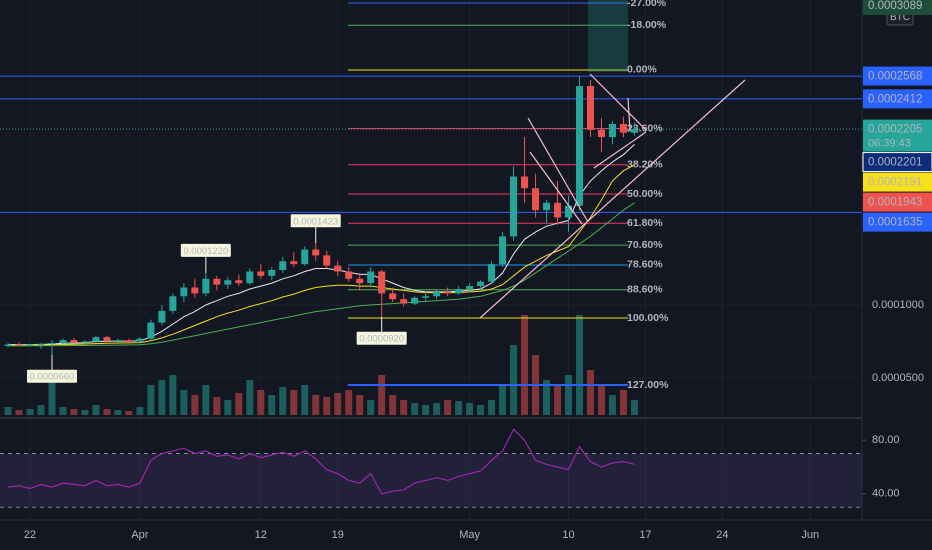 This screenshot has height=550, width=932. I want to click on price-label: 0.0001943, so click(895, 203).